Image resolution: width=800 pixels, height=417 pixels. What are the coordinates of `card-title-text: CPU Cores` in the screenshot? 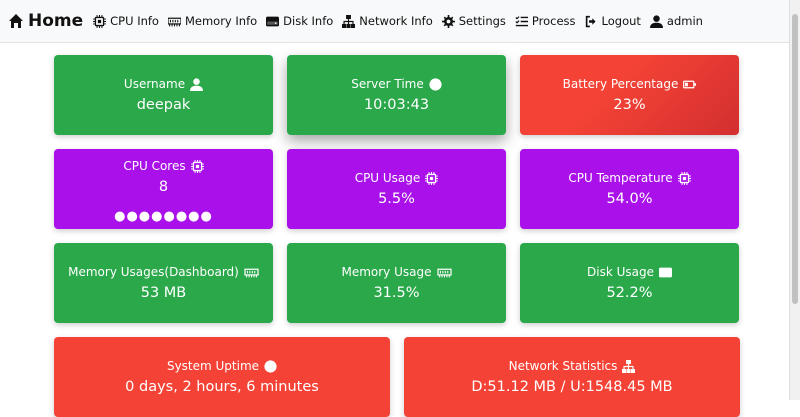 It's located at (154, 166).